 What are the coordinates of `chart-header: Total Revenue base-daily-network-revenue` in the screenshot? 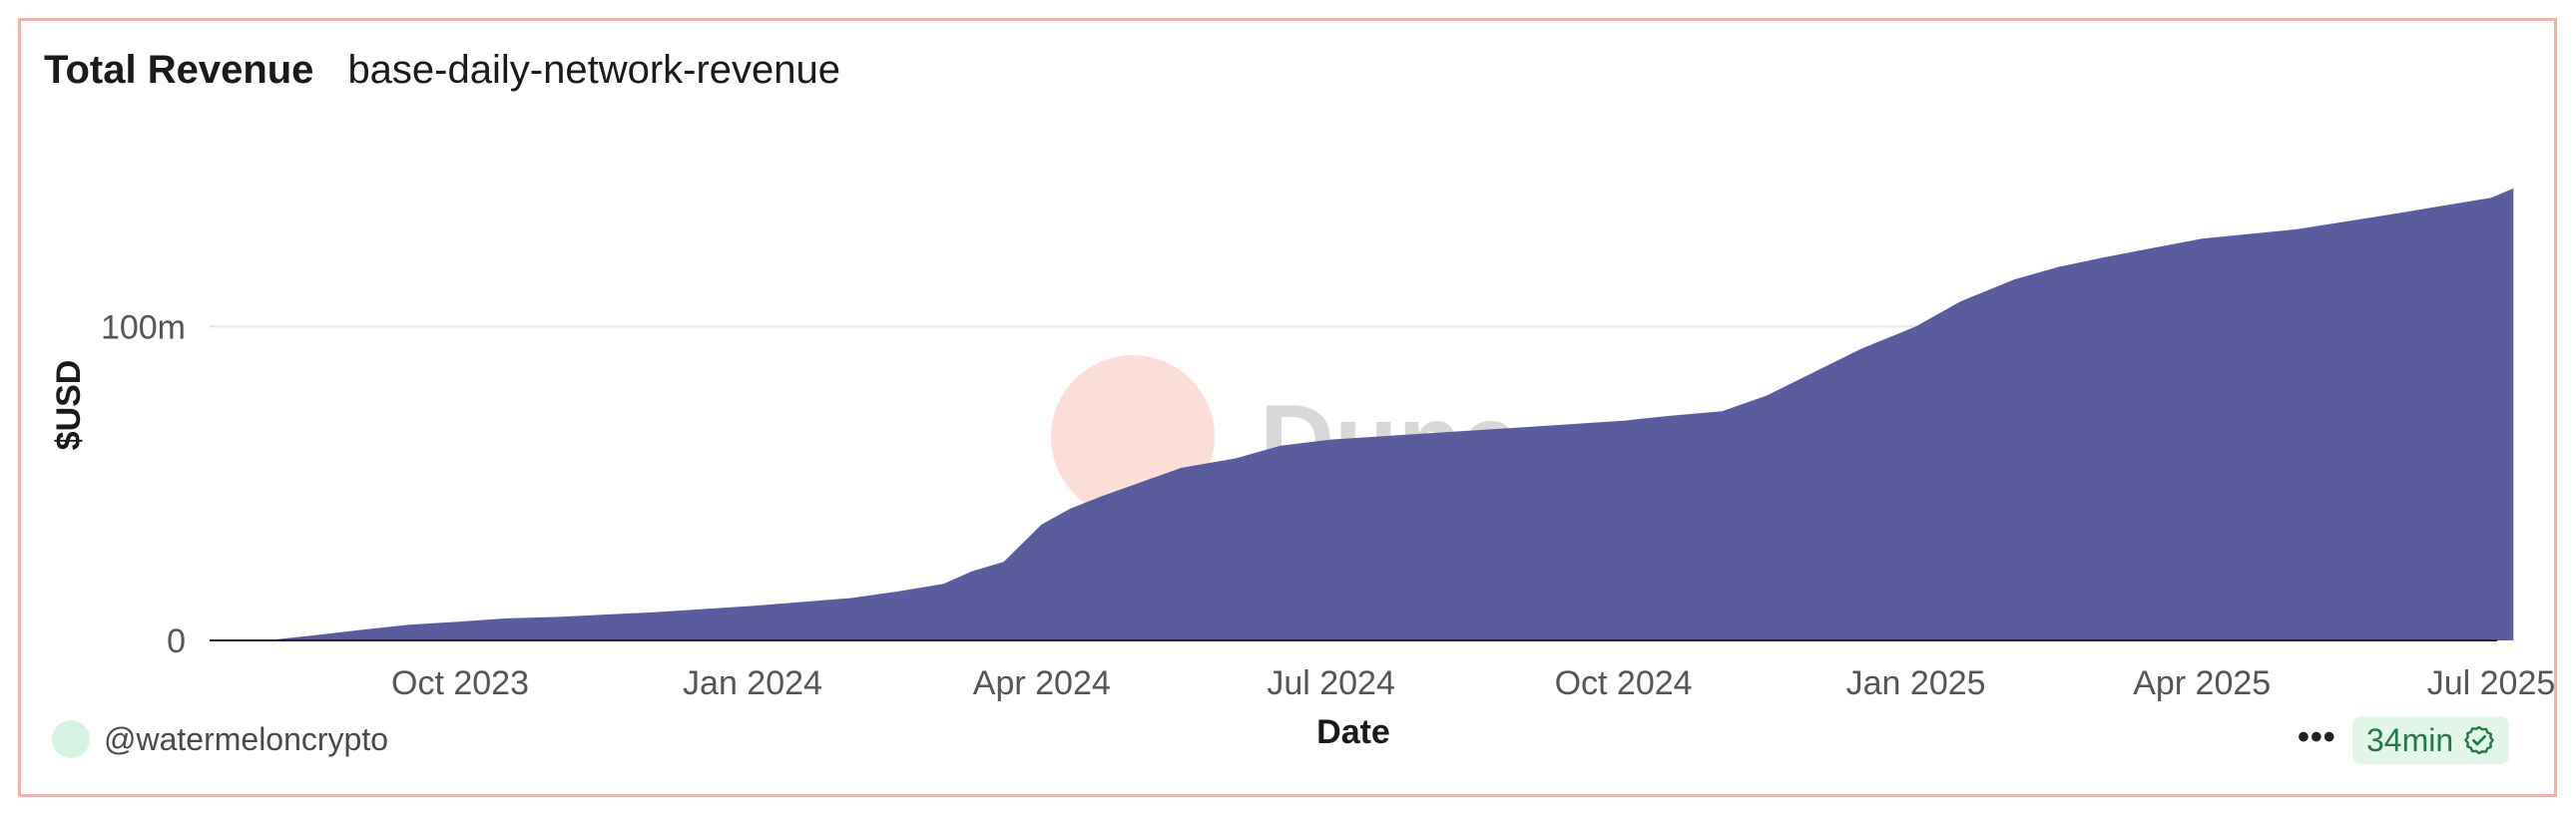 It's located at (442, 70).